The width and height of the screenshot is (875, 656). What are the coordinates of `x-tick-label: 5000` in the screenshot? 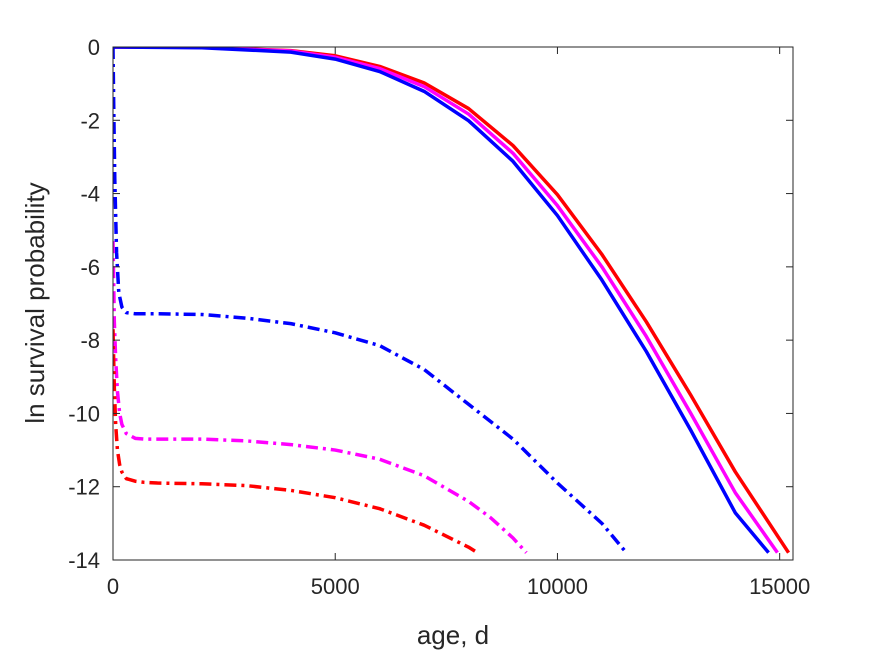 It's located at (335, 586).